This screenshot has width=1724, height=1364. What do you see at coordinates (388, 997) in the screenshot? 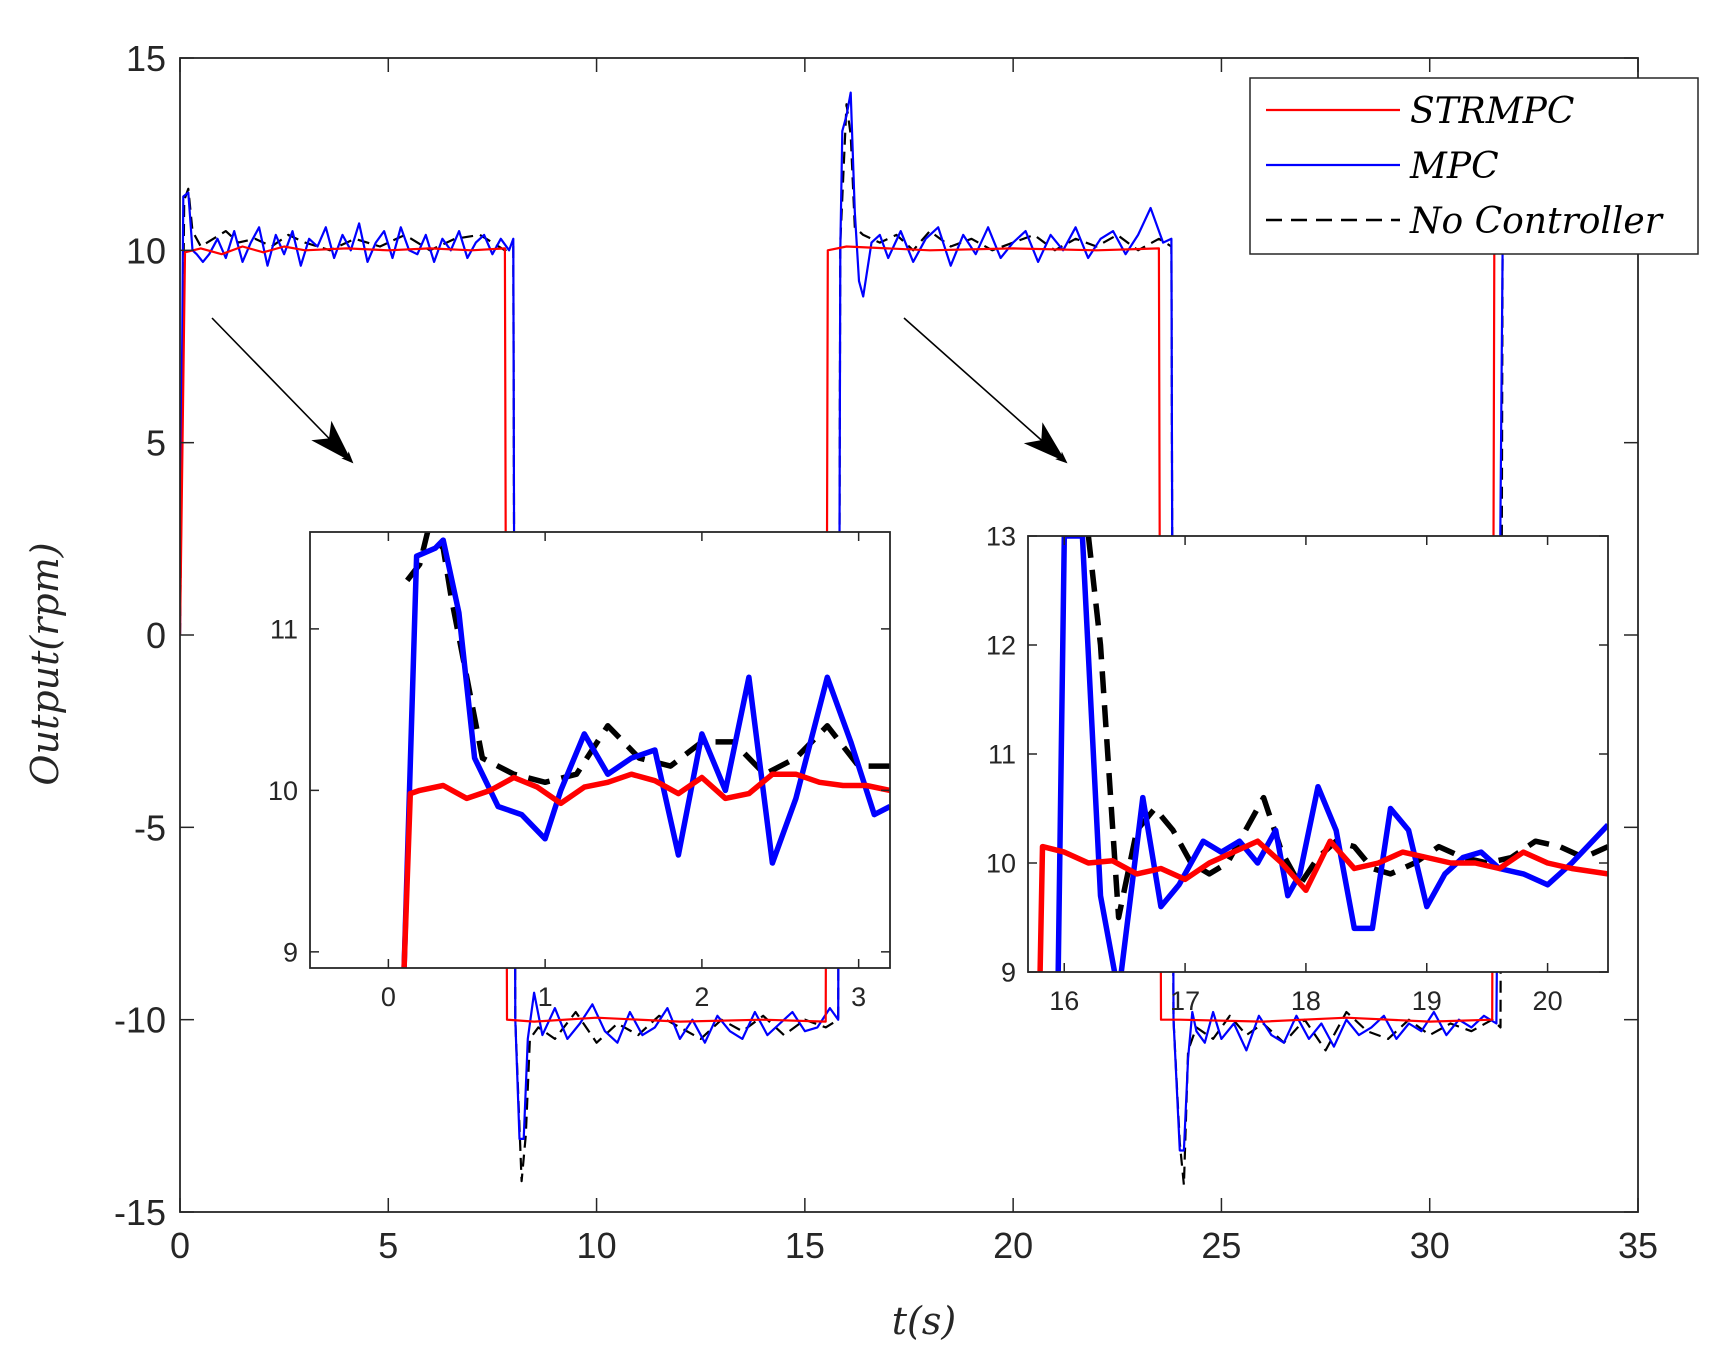
I see `inset1-xtick-label: 0` at bounding box center [388, 997].